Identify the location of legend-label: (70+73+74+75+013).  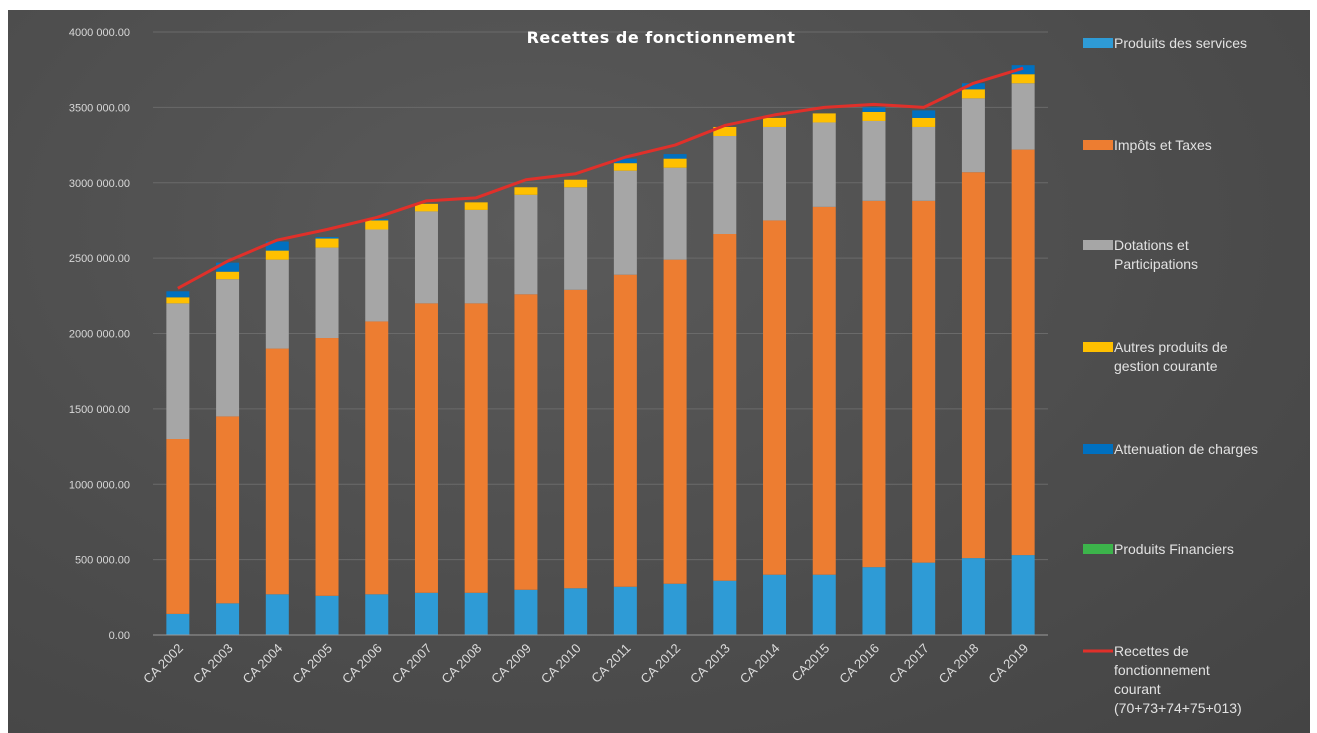
(1178, 708).